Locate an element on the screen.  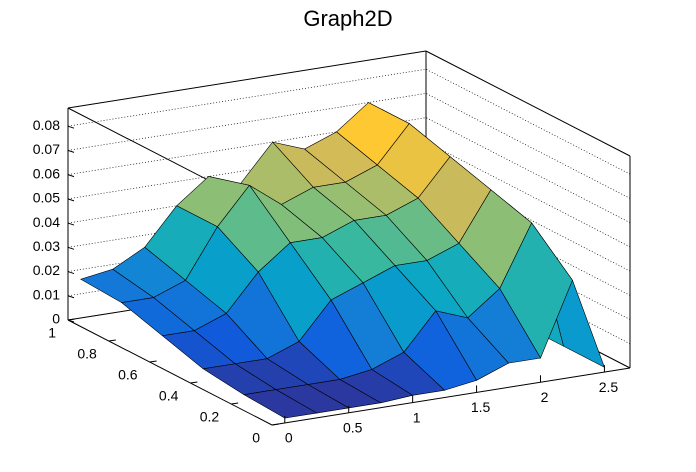
y-tick-label: 1 is located at coordinates (52, 333).